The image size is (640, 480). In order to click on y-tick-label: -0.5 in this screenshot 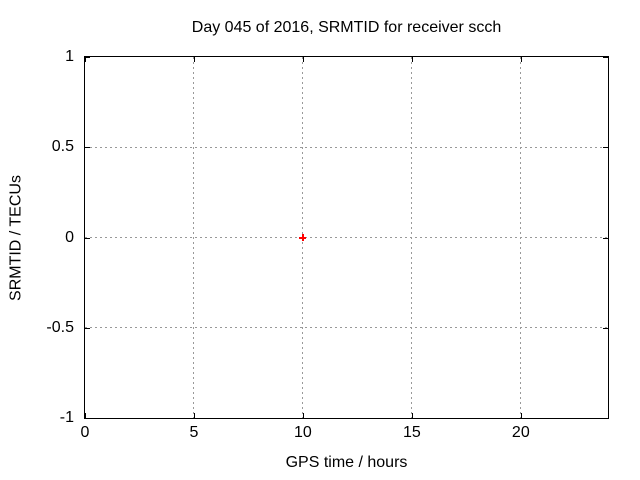, I will do `click(60, 327)`.